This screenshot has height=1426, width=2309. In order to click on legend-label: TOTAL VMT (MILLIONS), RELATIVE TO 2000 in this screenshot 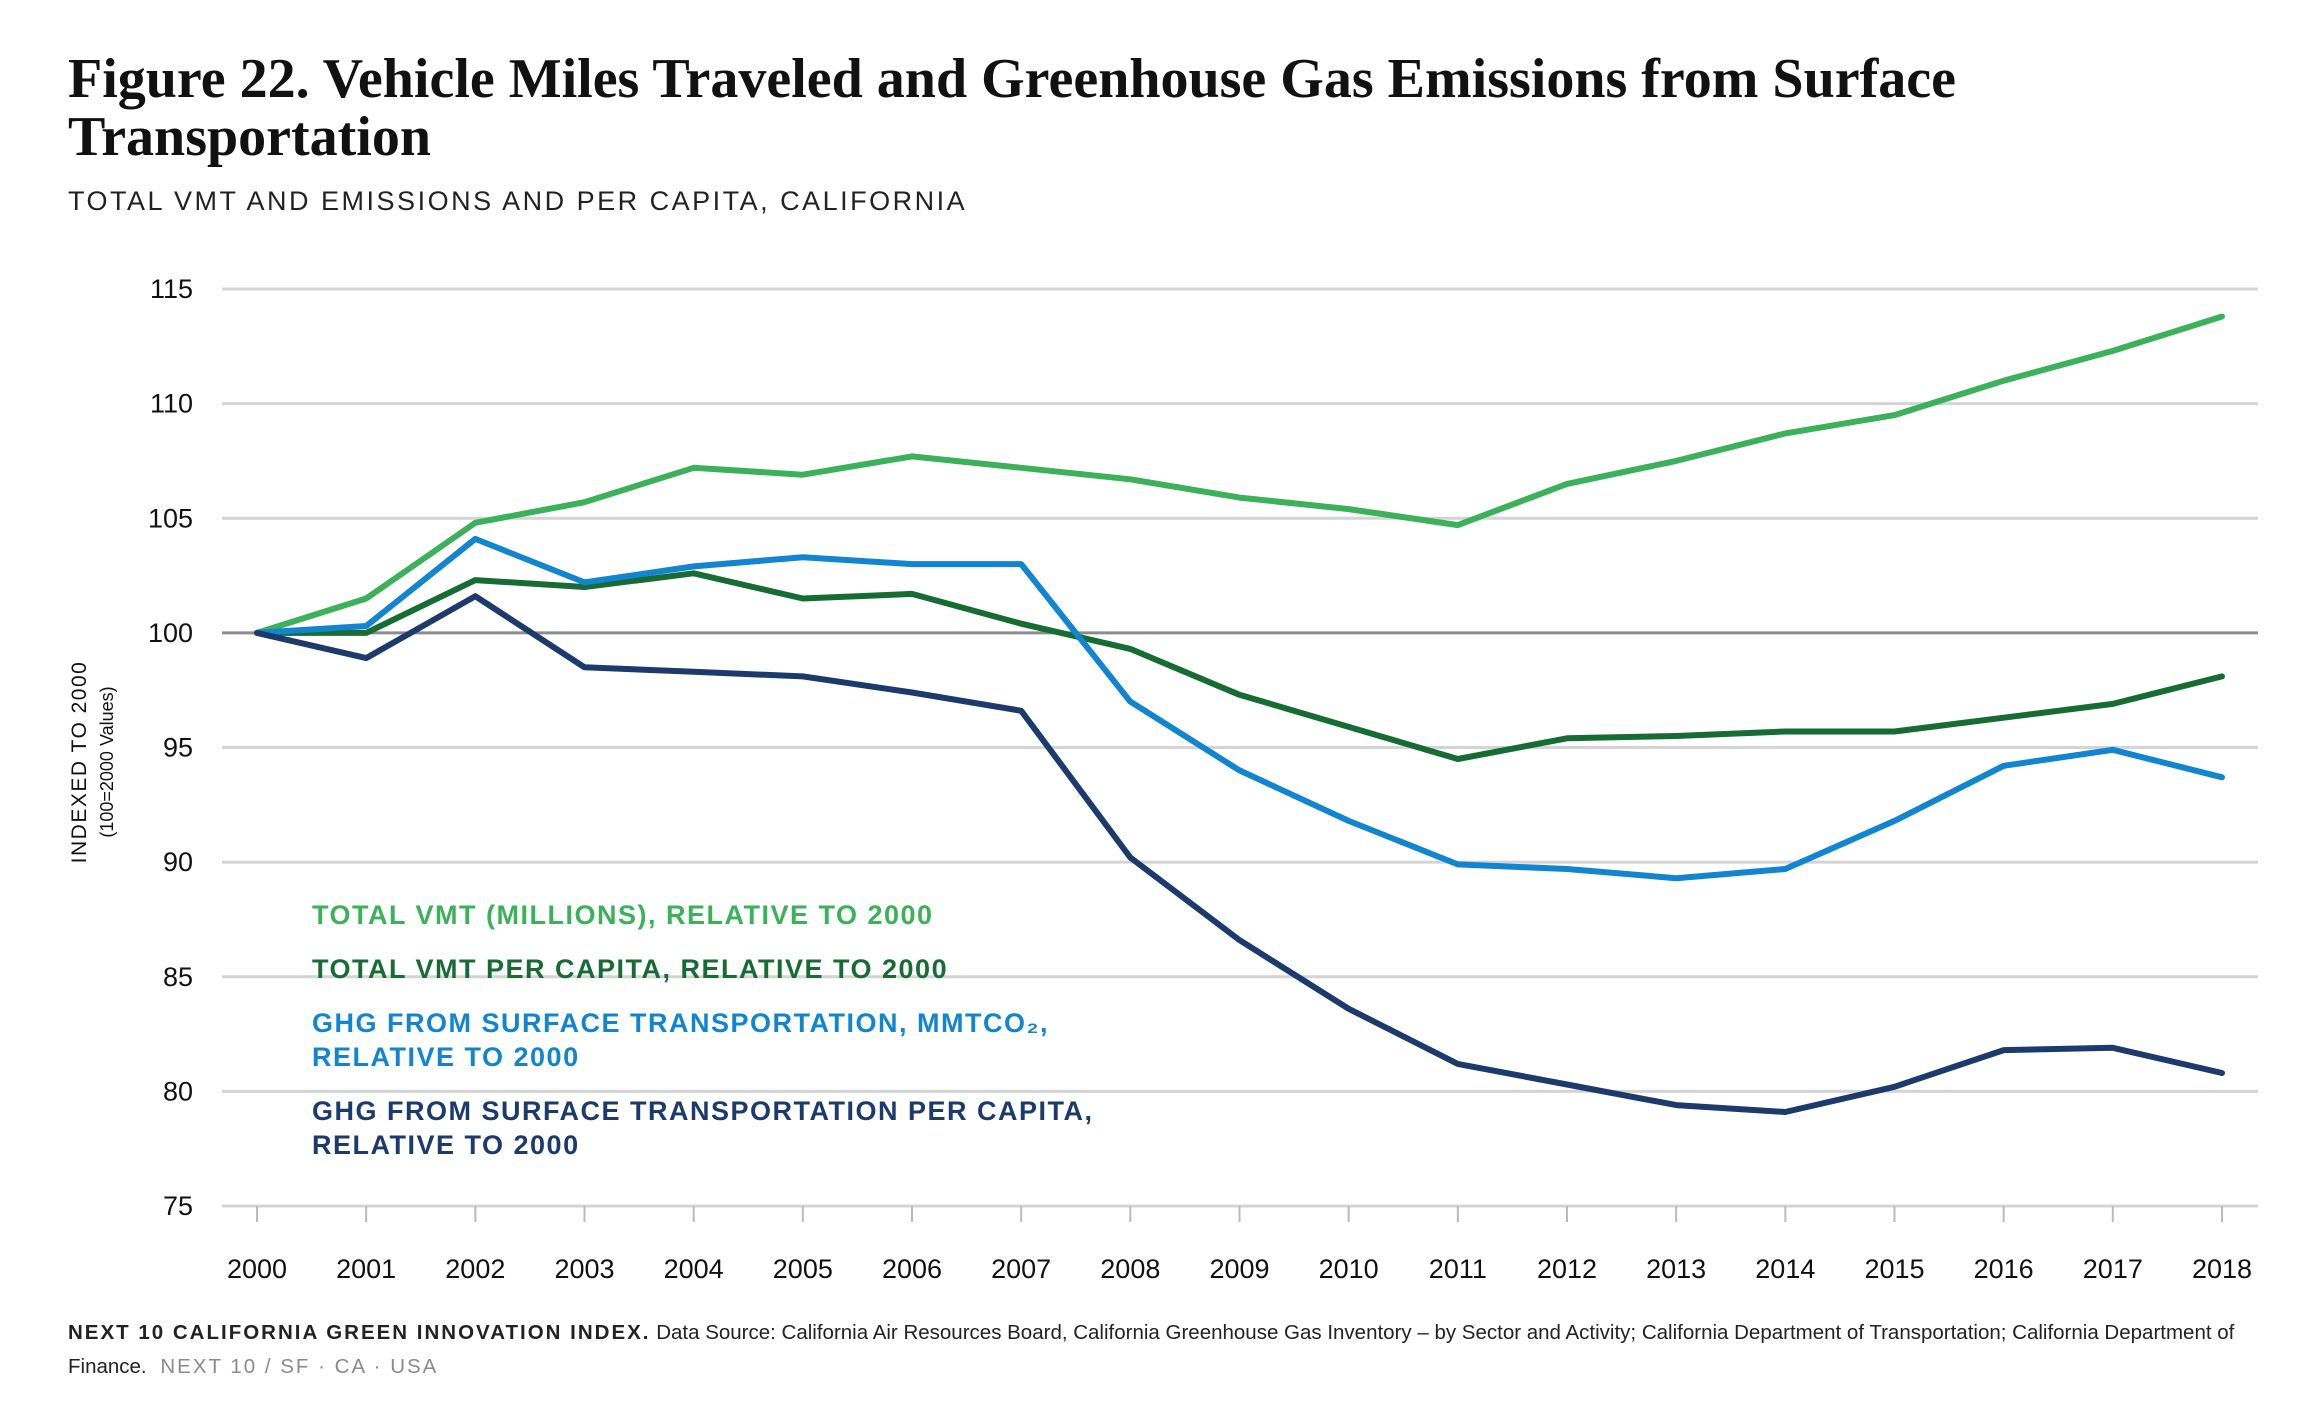, I will do `click(623, 915)`.